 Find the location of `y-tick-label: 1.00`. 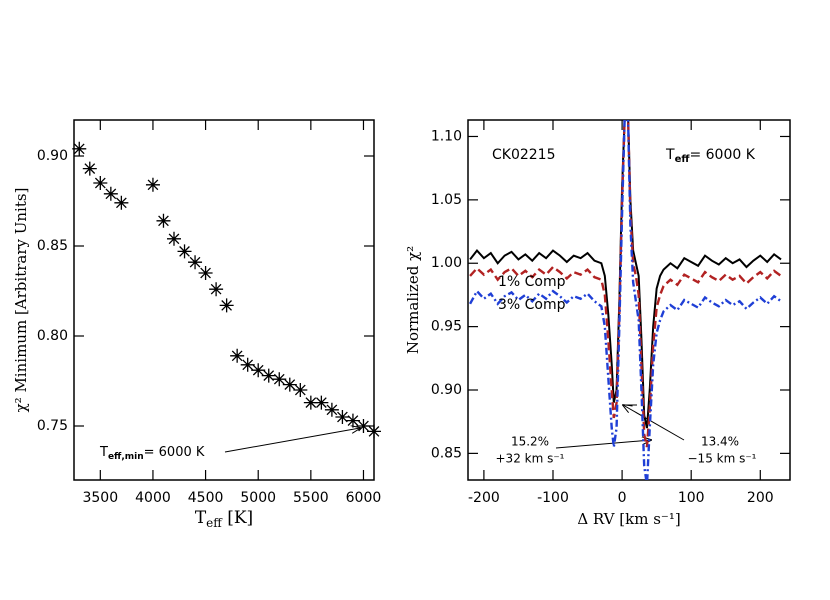

y-tick-label: 1.00 is located at coordinates (446, 263).